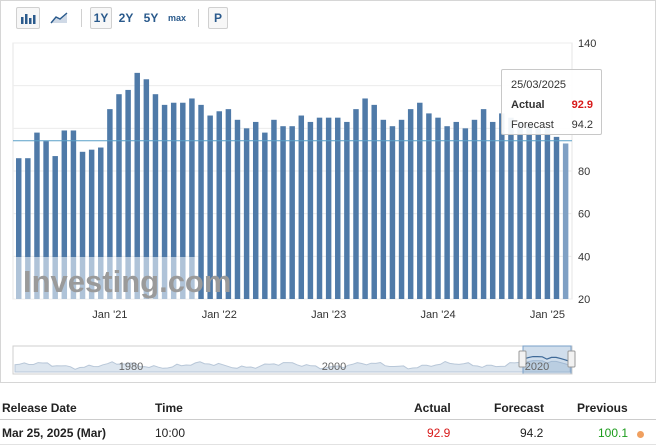 This screenshot has height=446, width=656. Describe the element at coordinates (219, 315) in the screenshot. I see `x-tick-label: Jan '22` at that location.